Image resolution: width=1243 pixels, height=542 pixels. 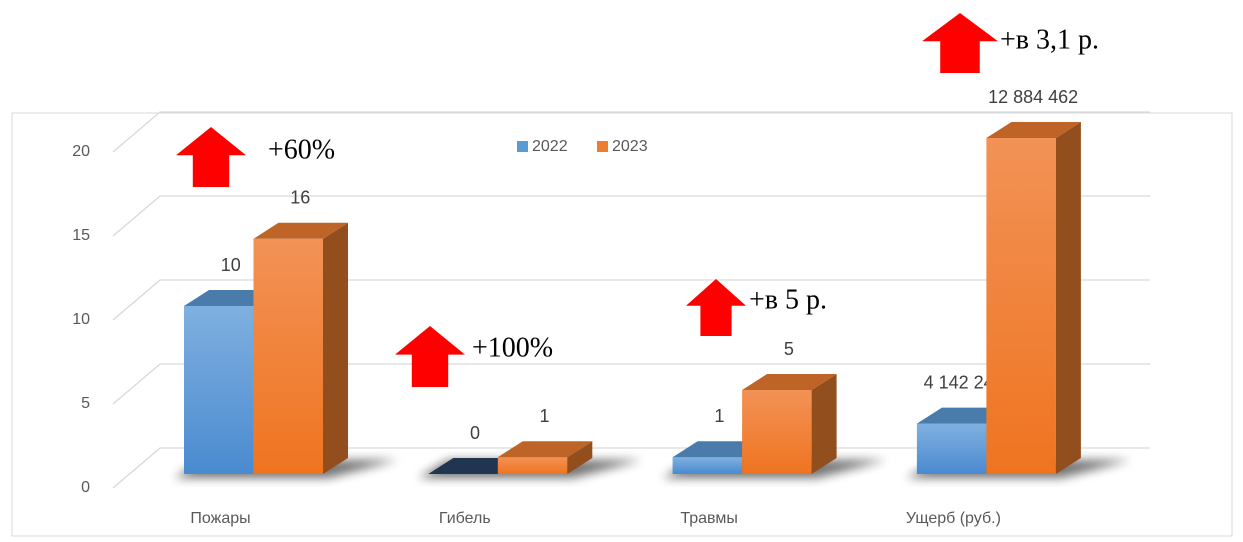 I want to click on legend-label: 2022, so click(x=550, y=146).